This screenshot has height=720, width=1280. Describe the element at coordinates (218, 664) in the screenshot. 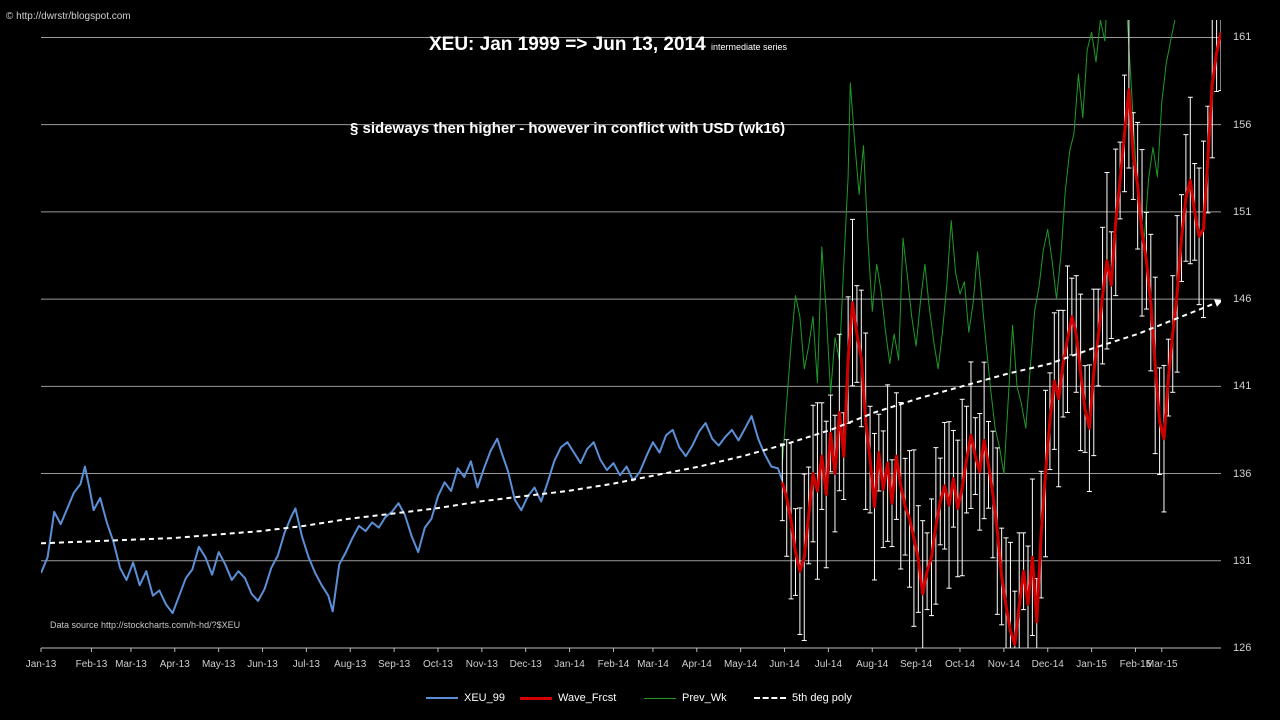

I see `x-tick-label: May-13` at that location.